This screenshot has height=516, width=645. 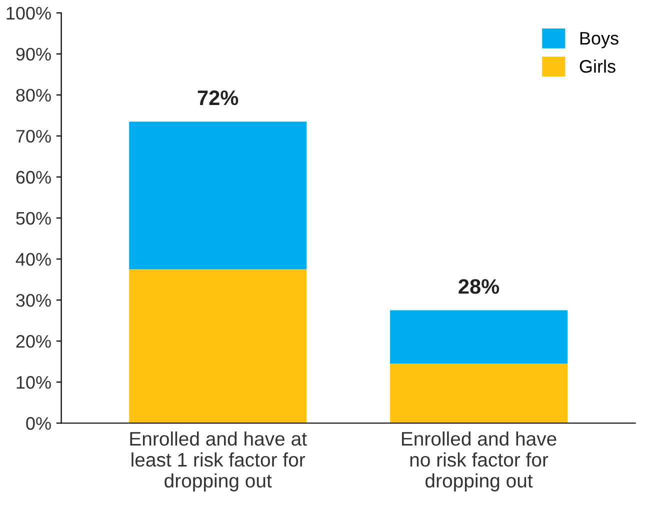 I want to click on y-tick-label: 60%, so click(x=33, y=177).